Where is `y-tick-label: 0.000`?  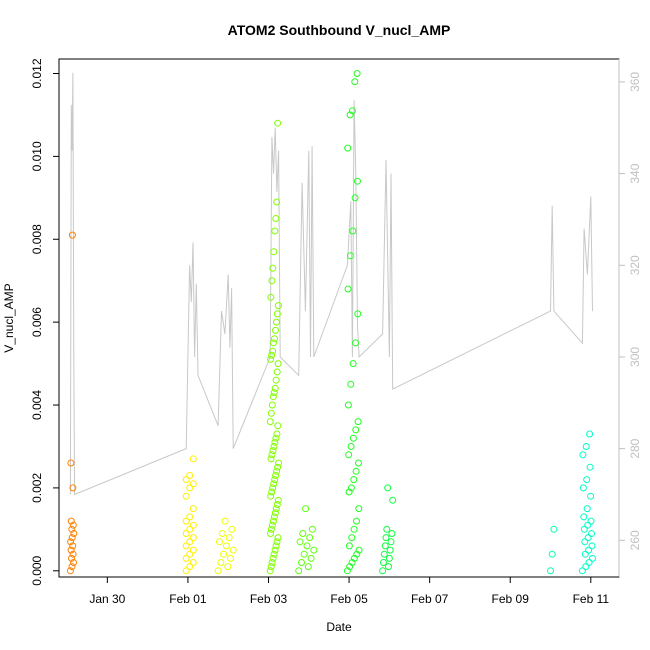 y-tick-label: 0.000 is located at coordinates (37, 570).